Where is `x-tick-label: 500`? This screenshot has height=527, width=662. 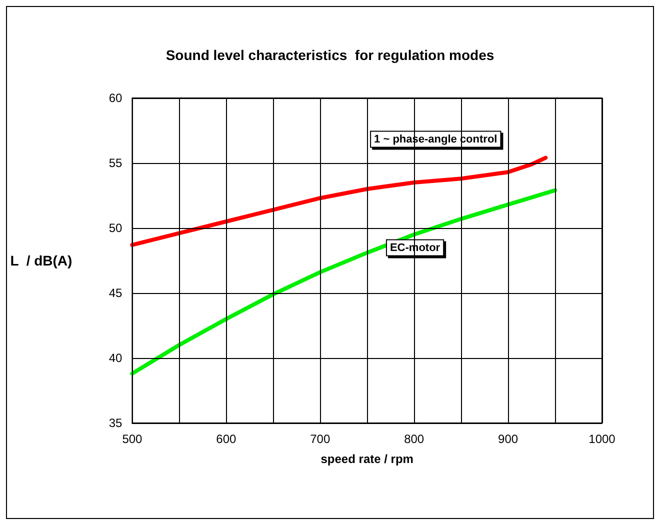 x-tick-label: 500 is located at coordinates (132, 439).